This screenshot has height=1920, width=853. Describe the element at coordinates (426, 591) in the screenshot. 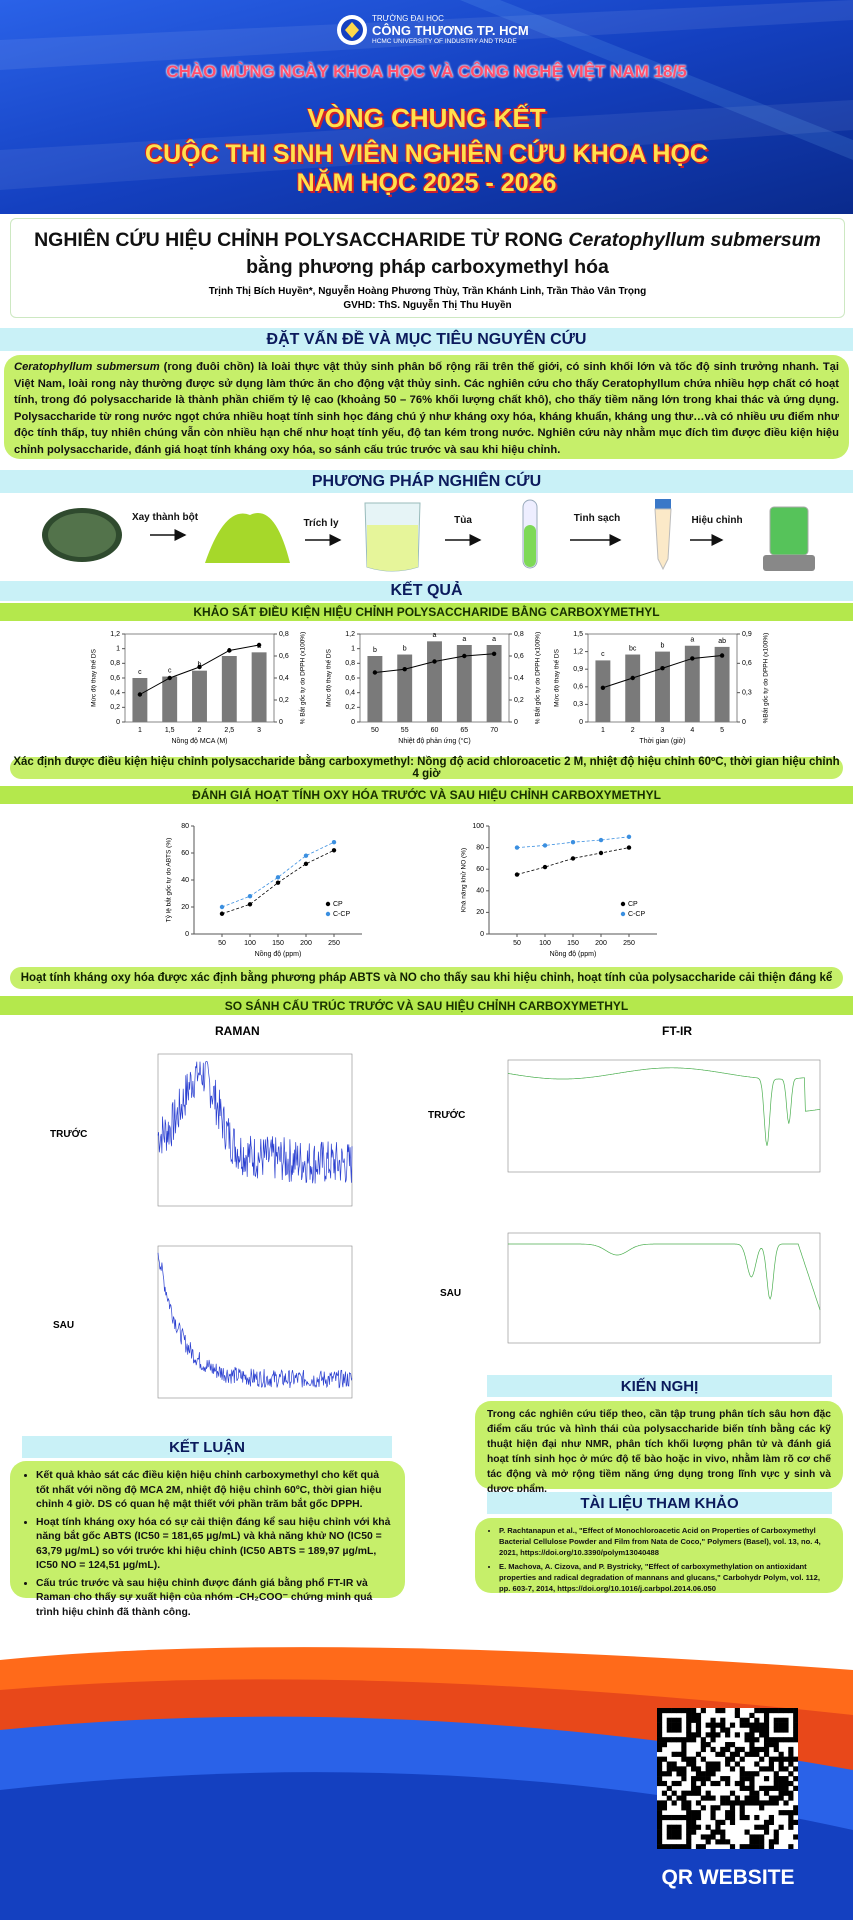

I see `section-heading: KẾT QUẢ` at that location.